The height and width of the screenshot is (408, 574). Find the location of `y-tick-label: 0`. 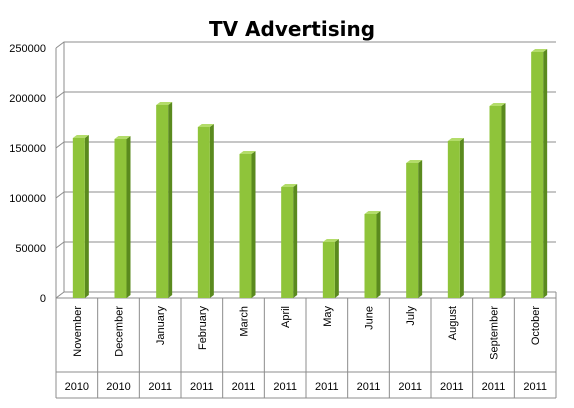

y-tick-label: 0 is located at coordinates (43, 299).